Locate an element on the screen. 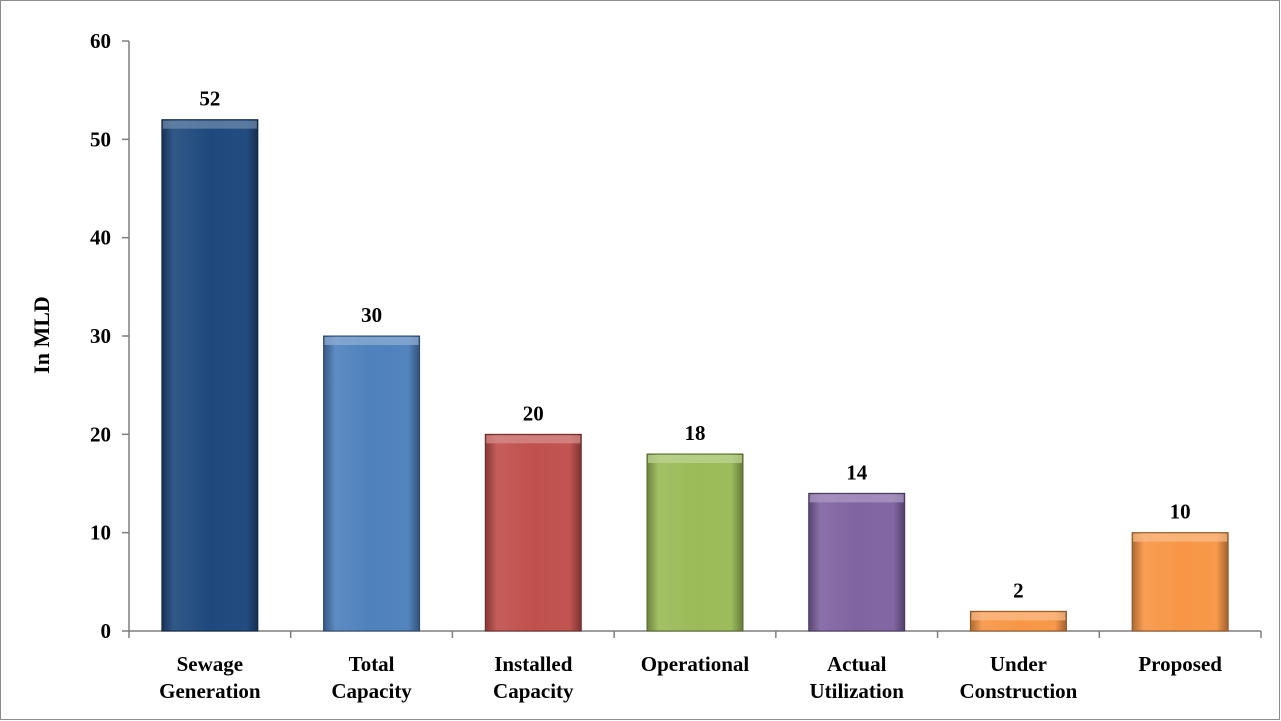  y-axis-title-group: In MLD is located at coordinates (41, 335).